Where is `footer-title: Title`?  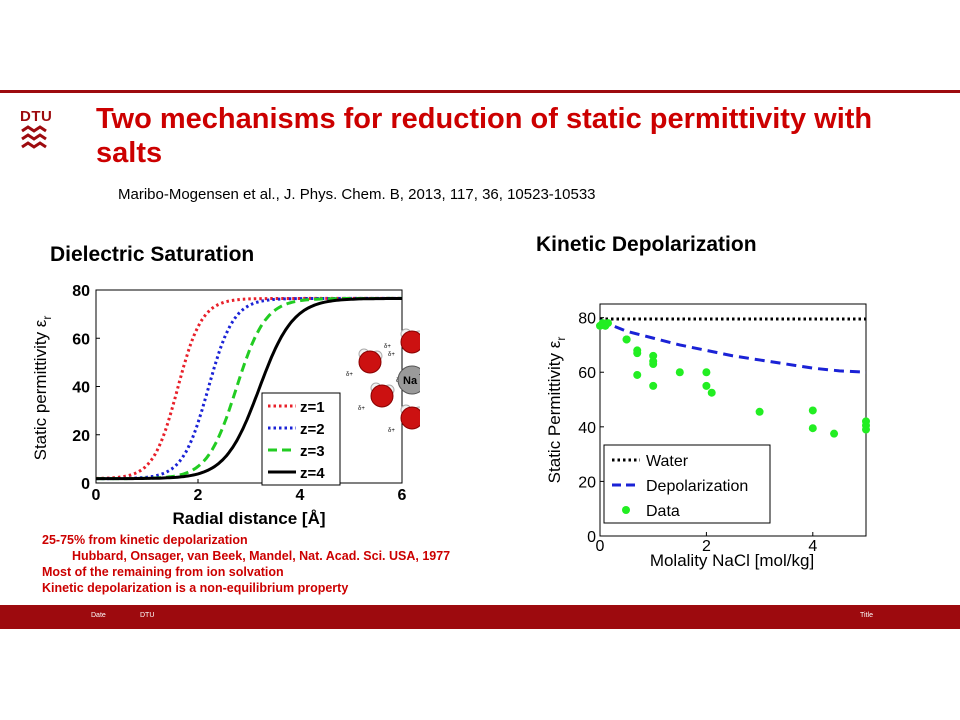
footer-title: Title is located at coordinates (866, 615).